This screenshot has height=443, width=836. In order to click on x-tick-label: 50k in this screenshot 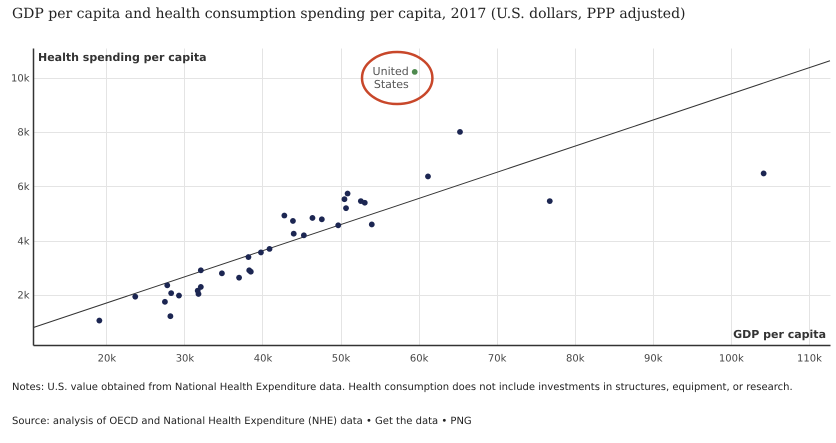, I will do `click(341, 359)`.